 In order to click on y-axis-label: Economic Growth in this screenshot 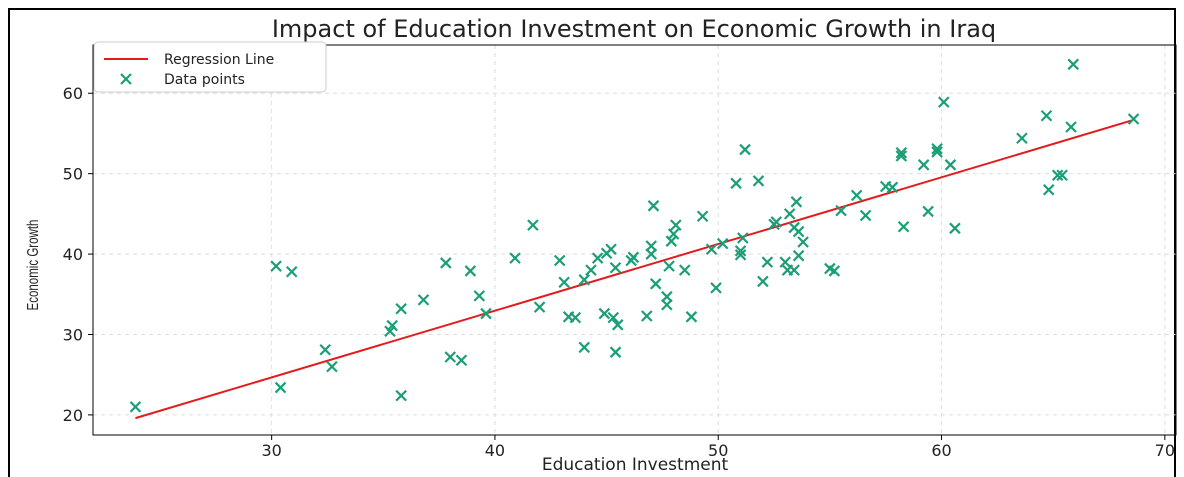, I will do `click(32, 265)`.